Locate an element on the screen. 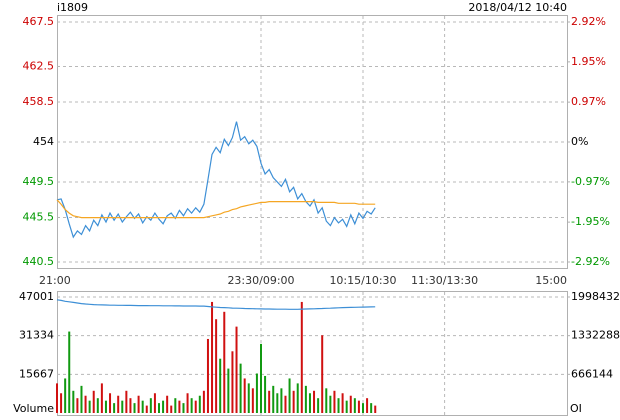  y2-tick-label: 2.92% is located at coordinates (588, 21).